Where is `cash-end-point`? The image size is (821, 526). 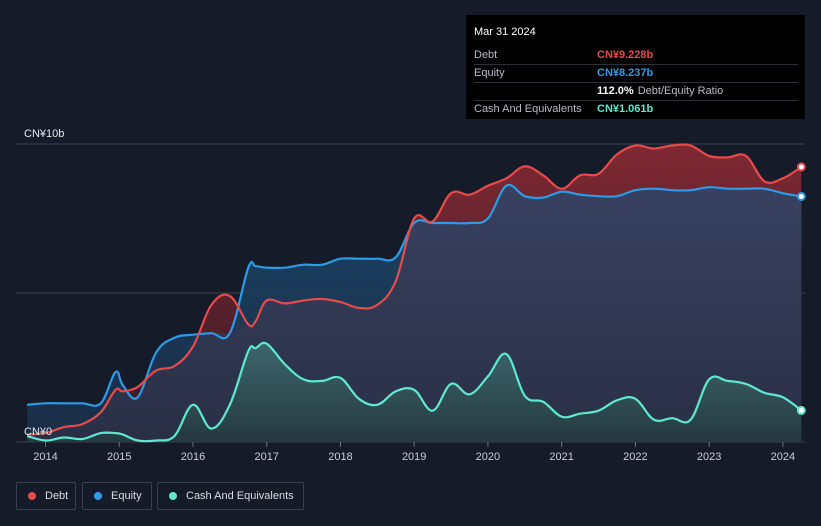
cash-end-point is located at coordinates (801, 410).